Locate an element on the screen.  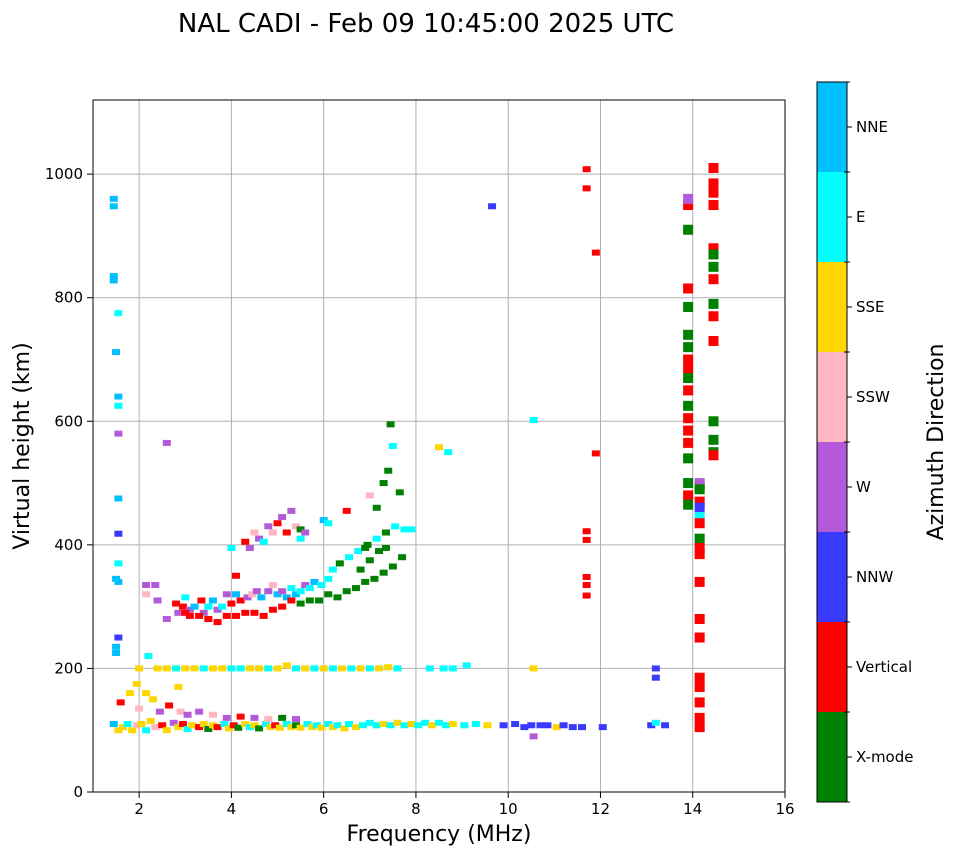
y-tick-label: 0 is located at coordinates (78, 792).